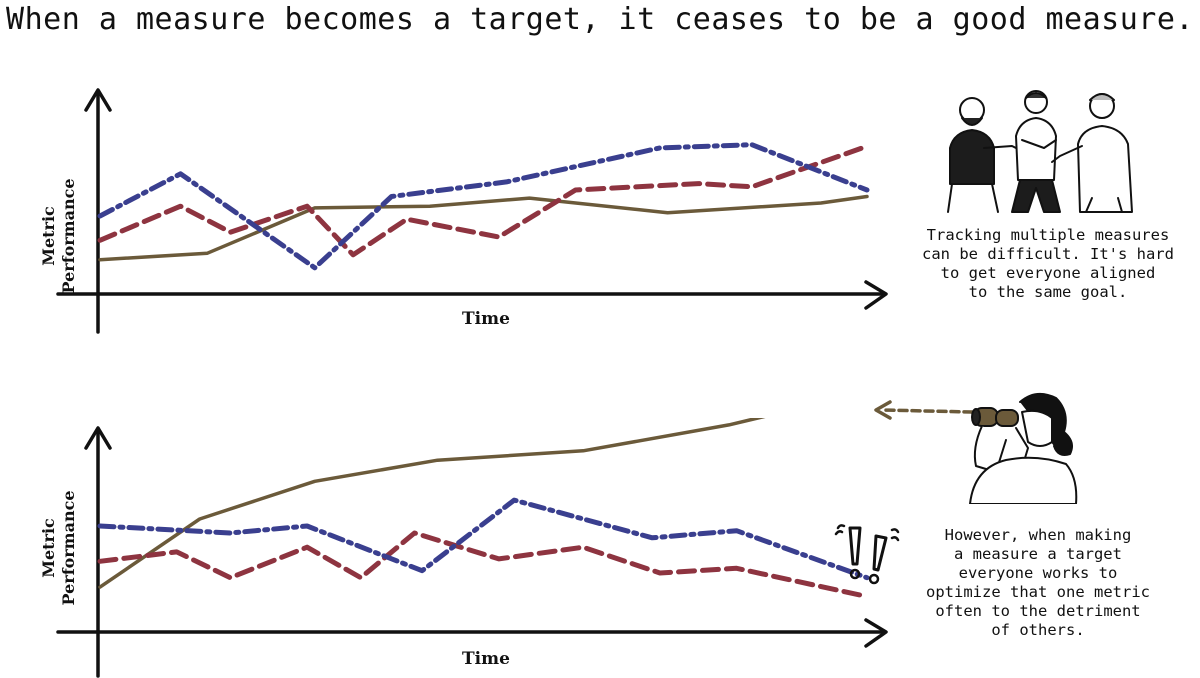 The image size is (1200, 678). I want to click on exclamation-marks-icon, so click(867, 554).